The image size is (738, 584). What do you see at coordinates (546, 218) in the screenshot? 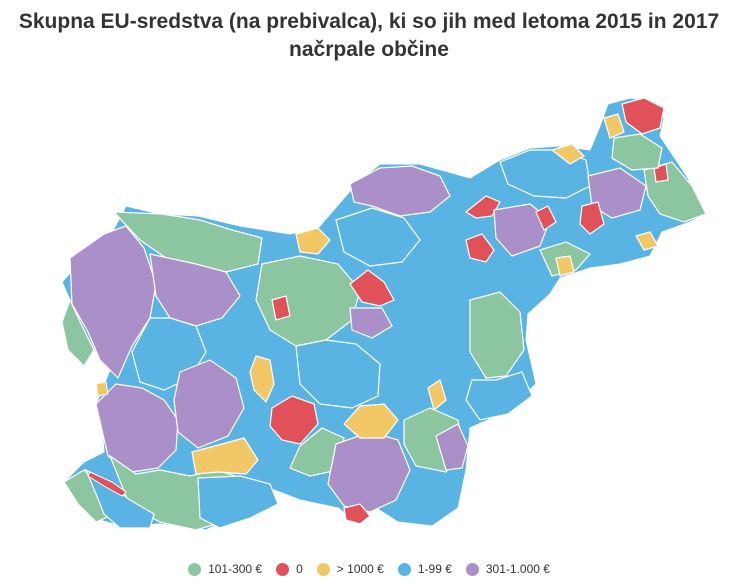
I see `region-northeast-red` at bounding box center [546, 218].